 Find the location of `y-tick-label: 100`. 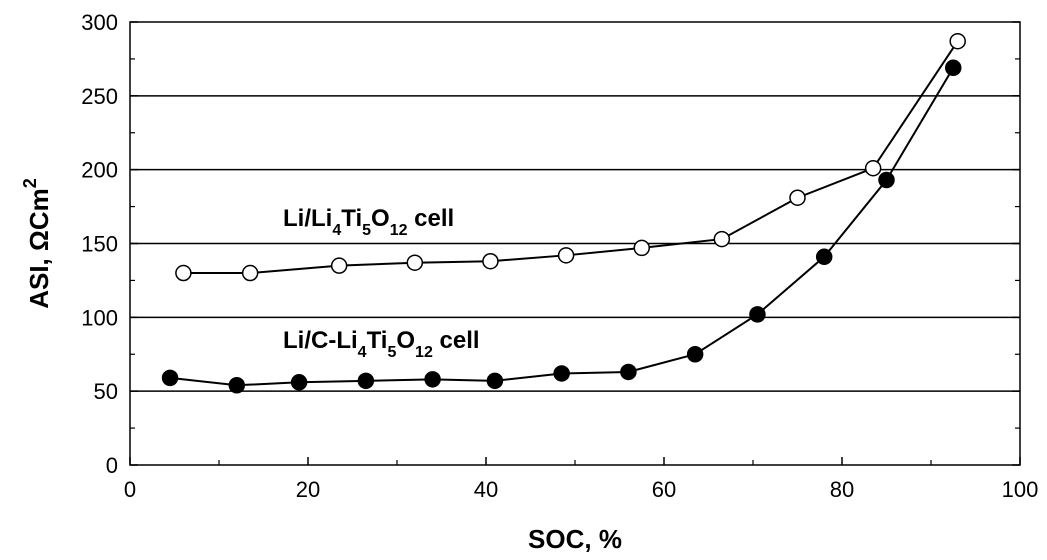

y-tick-label: 100 is located at coordinates (99, 317).